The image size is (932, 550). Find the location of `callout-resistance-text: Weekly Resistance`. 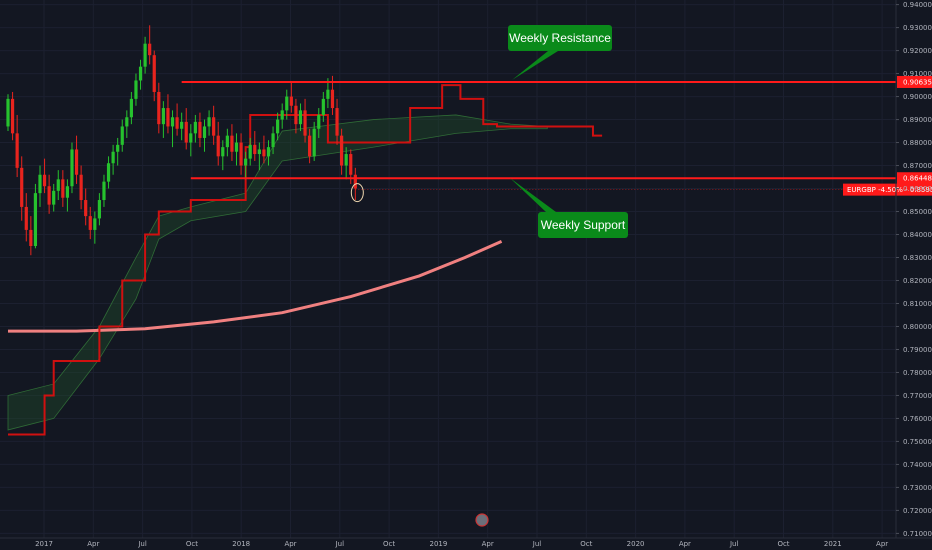

callout-resistance-text: Weekly Resistance is located at coordinates (560, 38).